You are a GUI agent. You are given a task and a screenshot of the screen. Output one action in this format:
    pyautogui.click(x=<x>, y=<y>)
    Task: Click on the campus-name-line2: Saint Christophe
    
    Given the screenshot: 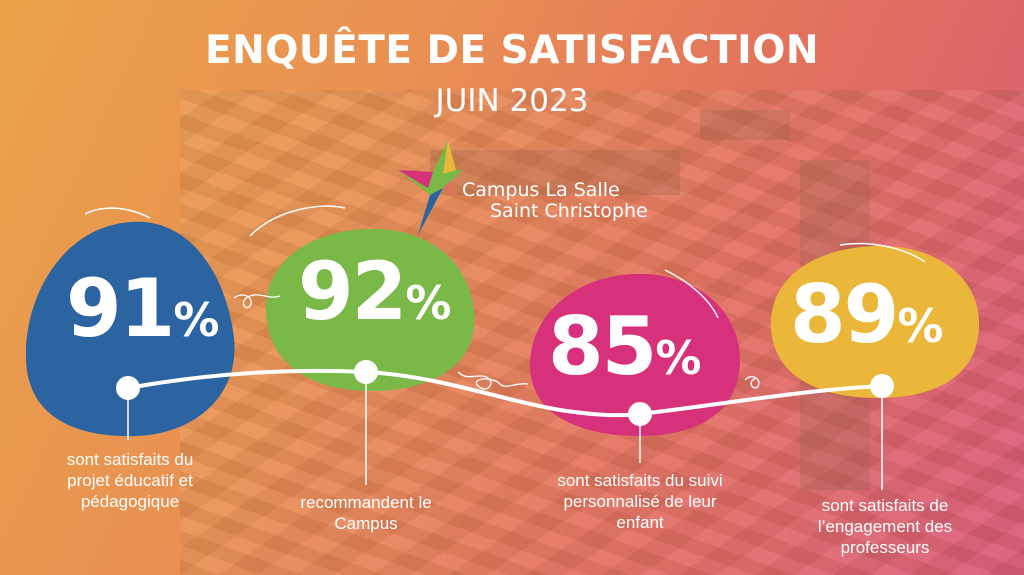 What is the action you would take?
    pyautogui.click(x=569, y=211)
    